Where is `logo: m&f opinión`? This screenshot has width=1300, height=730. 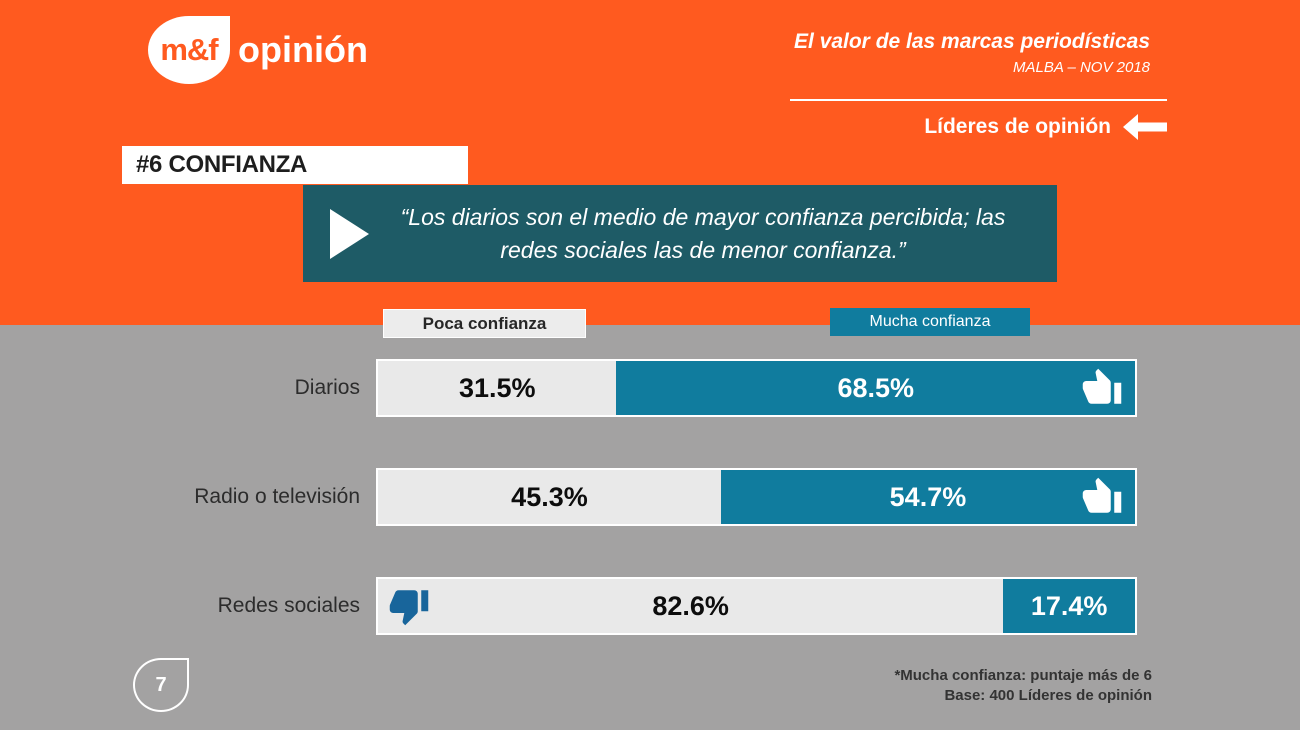 logo: m&f opinión is located at coordinates (258, 50).